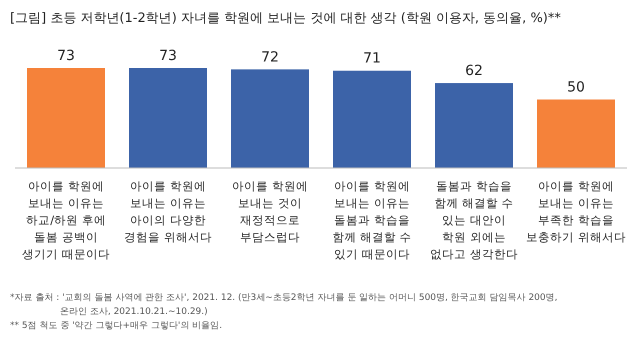 This screenshot has width=635, height=342. Describe the element at coordinates (66, 220) in the screenshot. I see `x-tick-label: 아이를 학원에 보내는 이유는 하교/하원 후에 돌봄 공백이 생기기 때문이다` at that location.